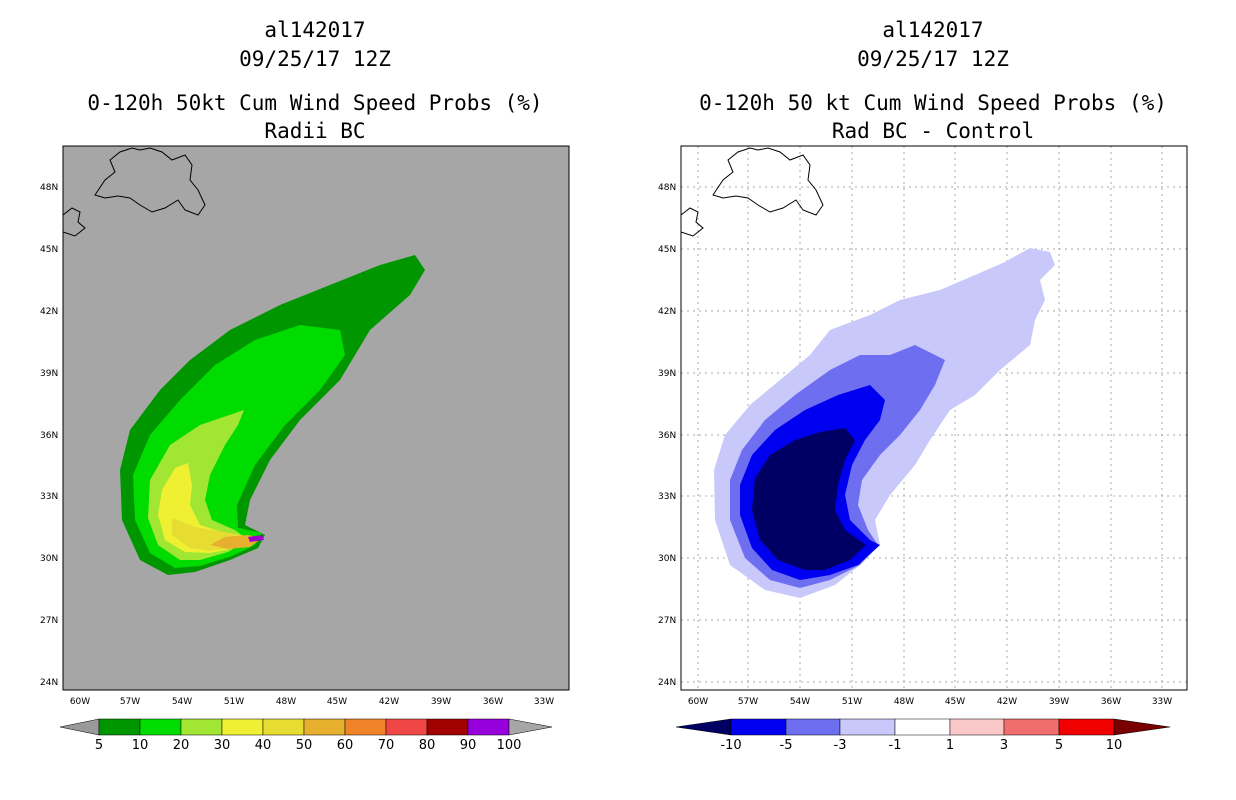 The width and height of the screenshot is (1236, 800). I want to click on left-lat-label: 48N, so click(49, 188).